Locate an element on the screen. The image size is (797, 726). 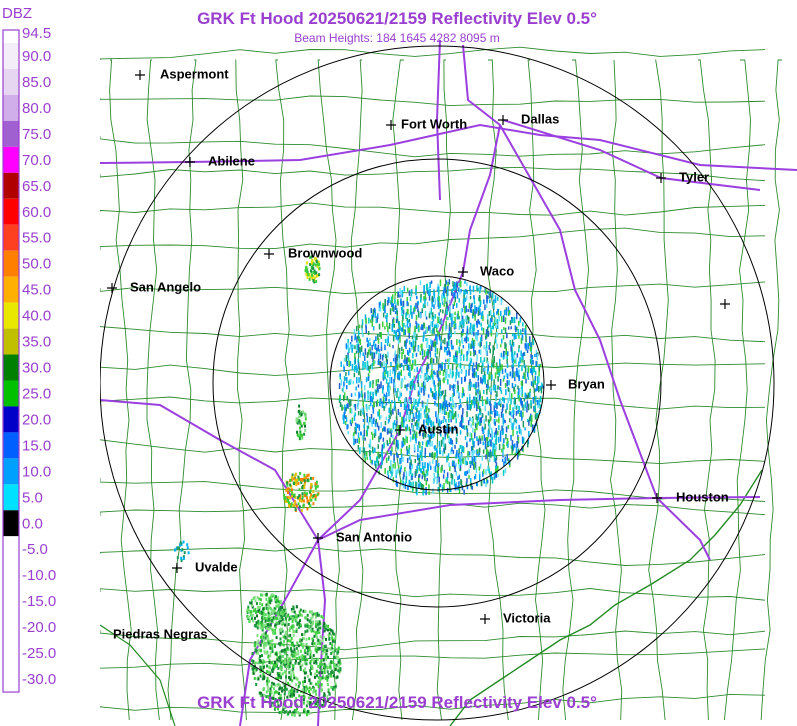
legend-label: 20.0 is located at coordinates (36, 419).